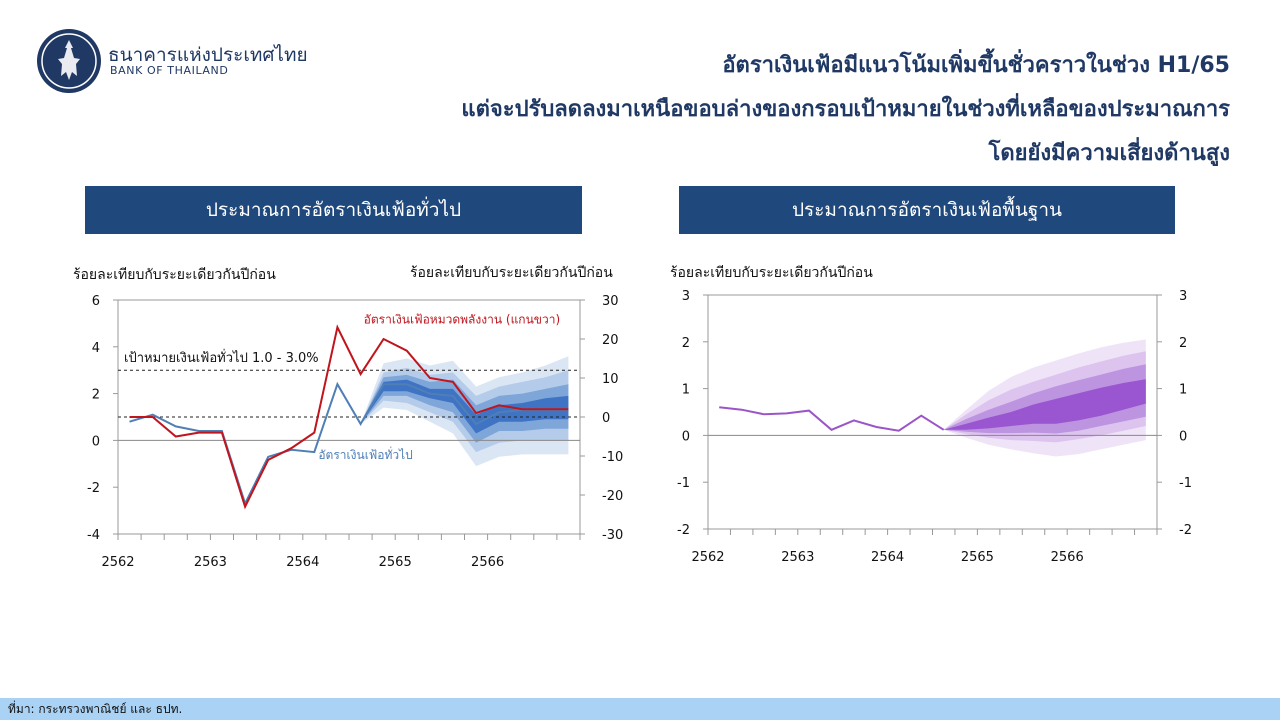 Image resolution: width=1280 pixels, height=720 pixels. I want to click on headline-inflation-panel-title: ประมาณการอัตราเงินเฟ้อทั่วไป, so click(333, 210).